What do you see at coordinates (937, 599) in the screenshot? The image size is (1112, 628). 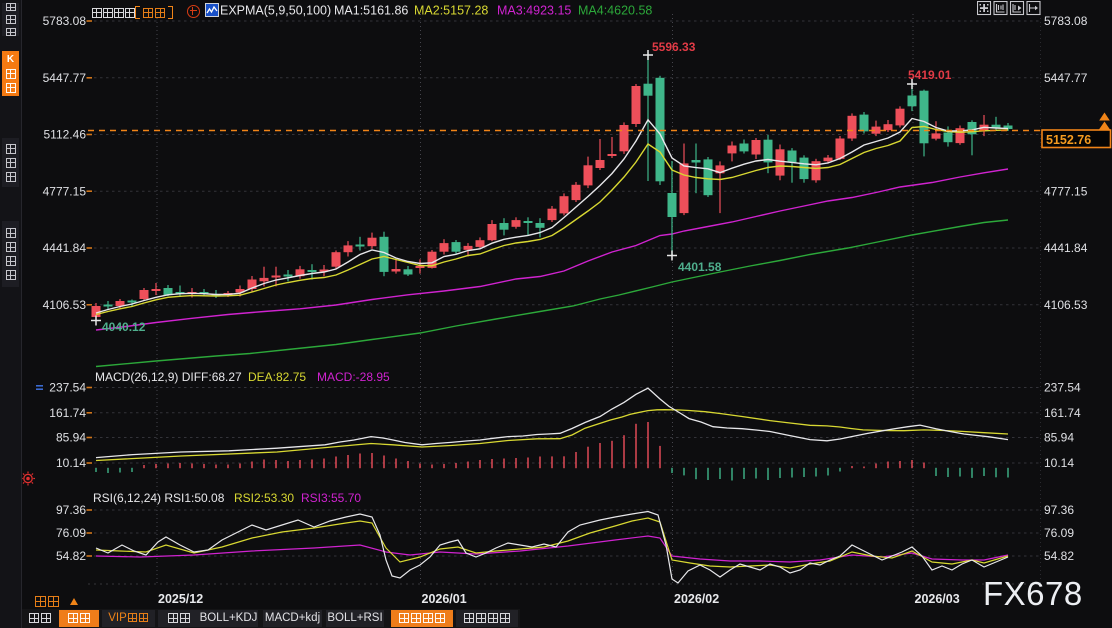 I see `svg-text: 2026/03` at bounding box center [937, 599].